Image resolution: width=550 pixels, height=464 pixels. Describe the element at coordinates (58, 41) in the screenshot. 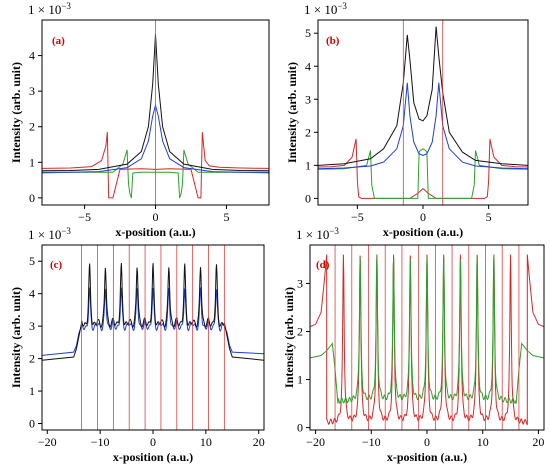

I see `panel-label: (a)` at that location.